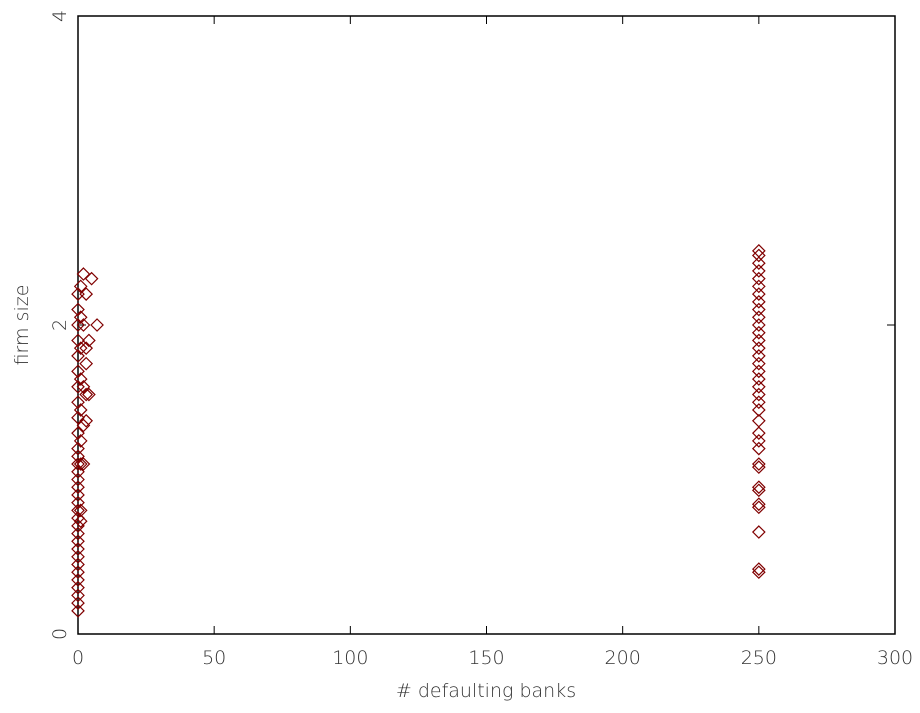 The height and width of the screenshot is (713, 920). Describe the element at coordinates (623, 658) in the screenshot. I see `x-tick-label: 200` at that location.